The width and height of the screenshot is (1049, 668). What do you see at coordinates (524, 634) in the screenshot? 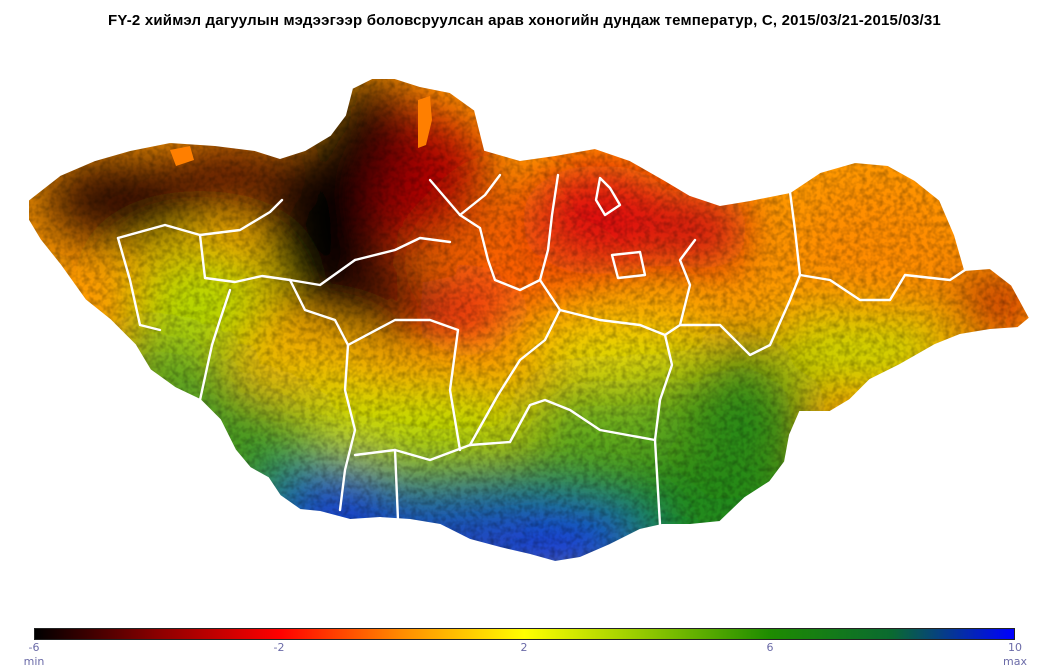
I see `colorbar` at bounding box center [524, 634].